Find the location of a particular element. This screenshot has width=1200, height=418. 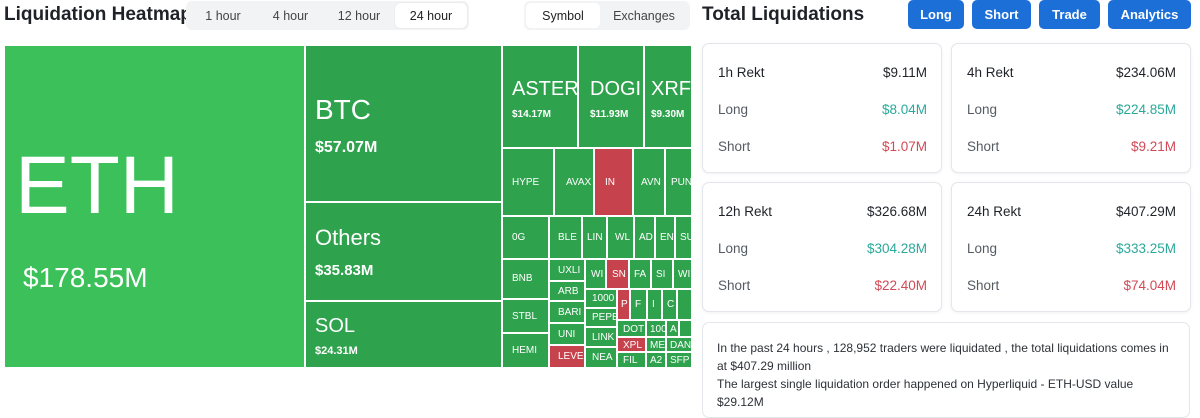

short-button: Short is located at coordinates (1001, 14).